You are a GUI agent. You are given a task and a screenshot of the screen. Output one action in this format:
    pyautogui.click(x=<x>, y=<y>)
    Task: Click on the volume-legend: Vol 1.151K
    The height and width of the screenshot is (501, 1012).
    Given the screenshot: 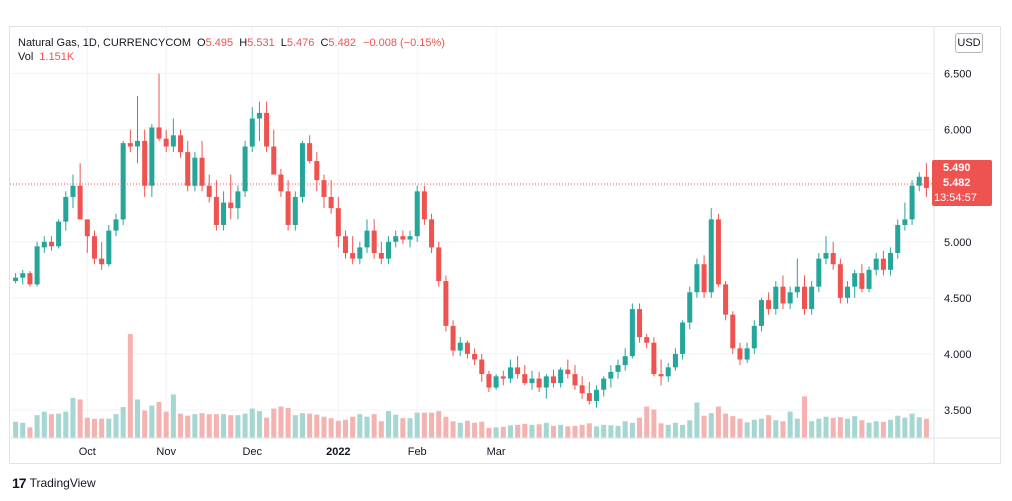 What is the action you would take?
    pyautogui.click(x=46, y=57)
    